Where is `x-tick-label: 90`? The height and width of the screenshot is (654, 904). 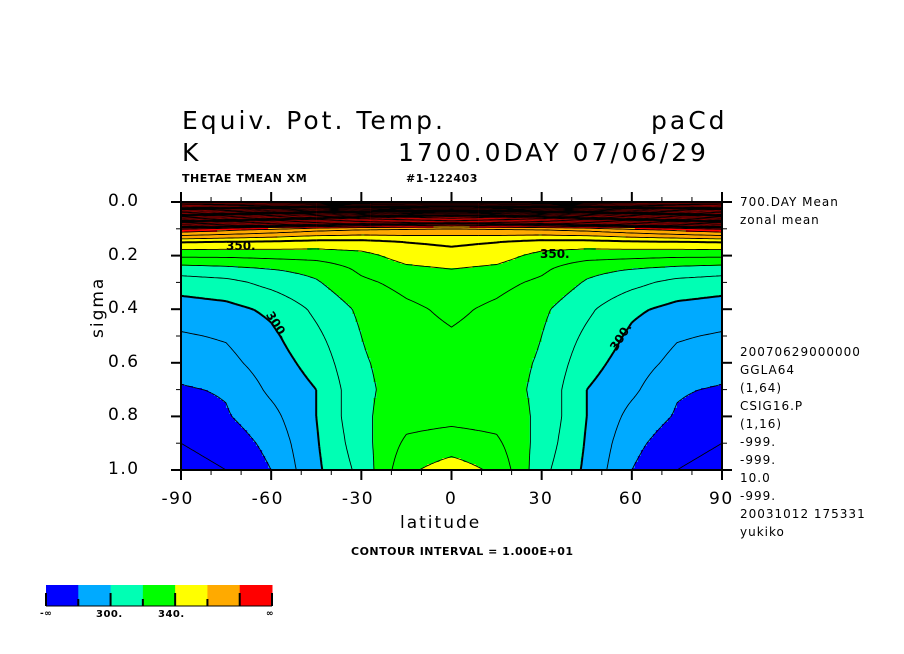 x-tick-label: 90 is located at coordinates (721, 499).